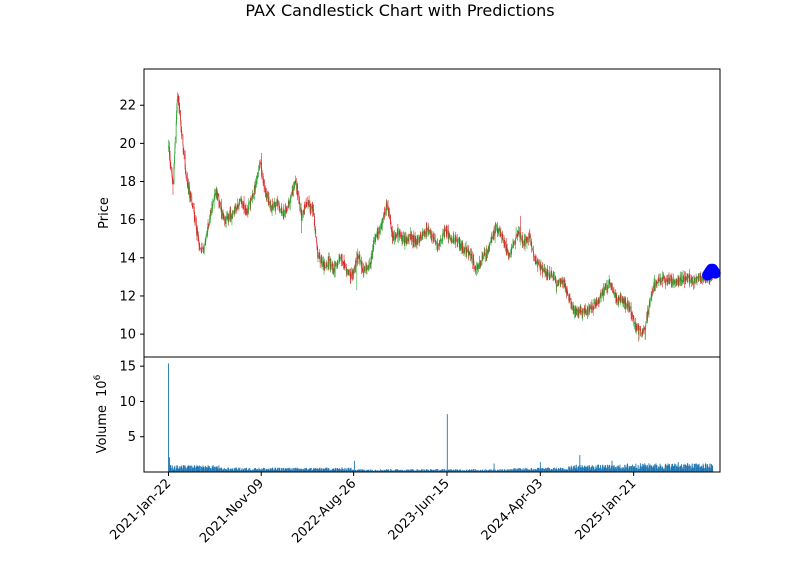 The image size is (800, 579). I want to click on volume-axes-frame, so click(432, 414).